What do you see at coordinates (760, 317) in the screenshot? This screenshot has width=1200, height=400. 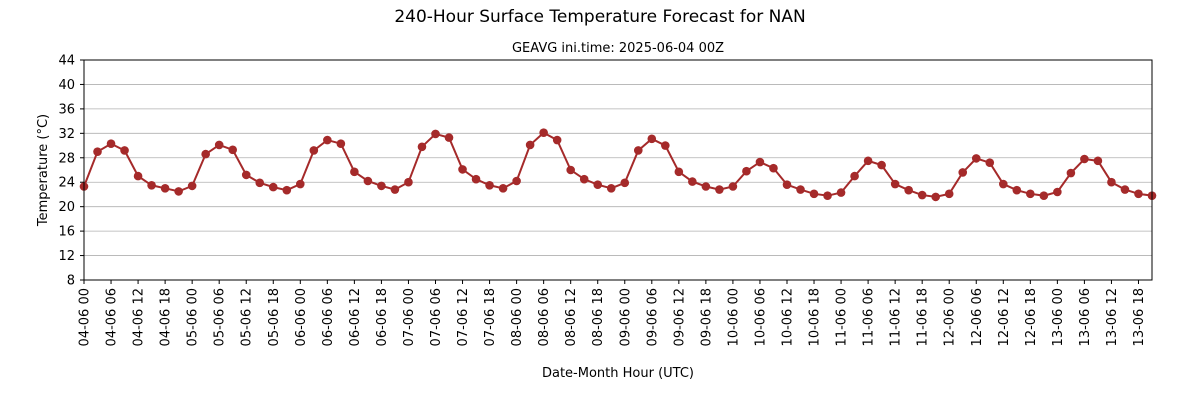 I see `x-tick-label: 10-06 06` at bounding box center [760, 317].